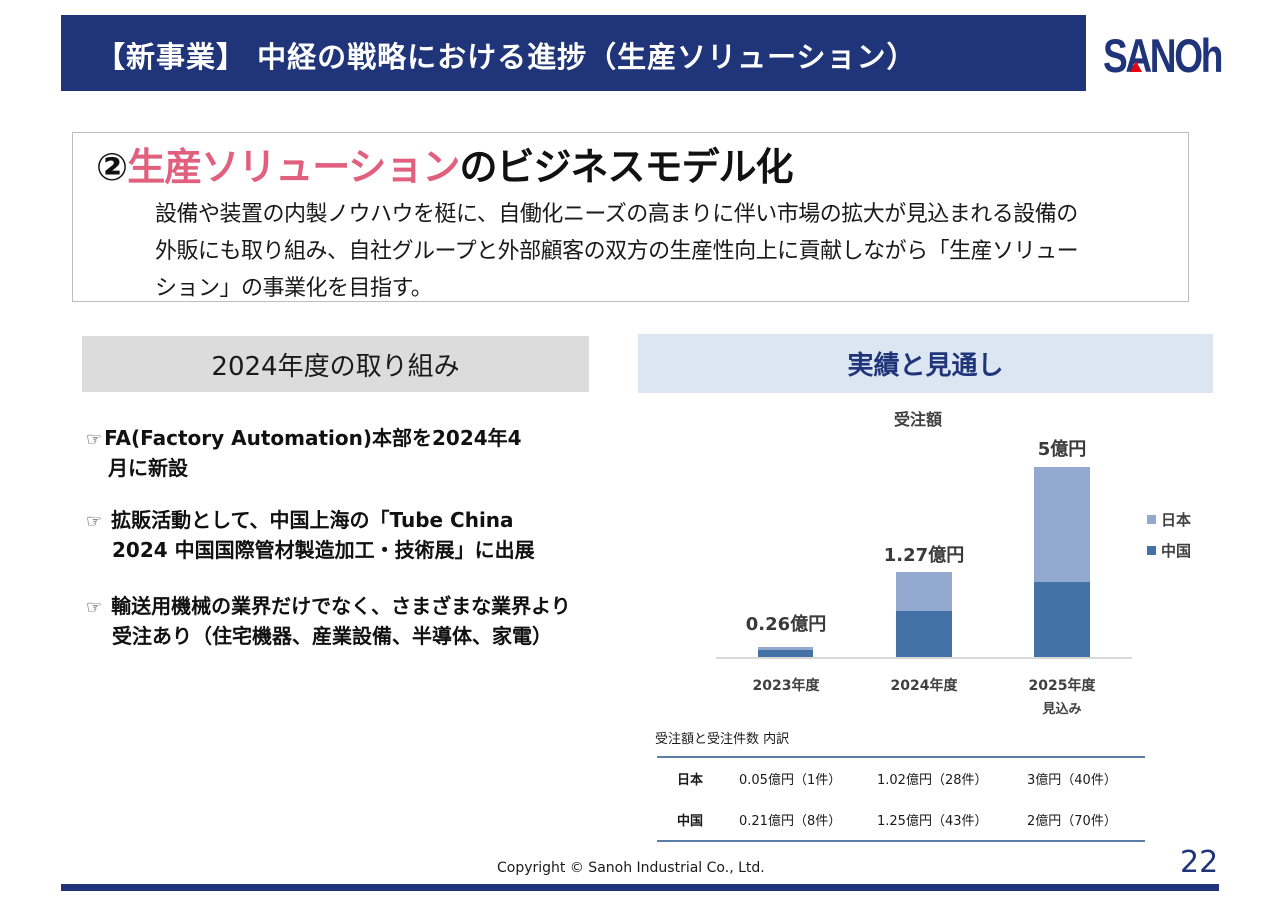  I want to click on legend-label: 中国, so click(1176, 551).